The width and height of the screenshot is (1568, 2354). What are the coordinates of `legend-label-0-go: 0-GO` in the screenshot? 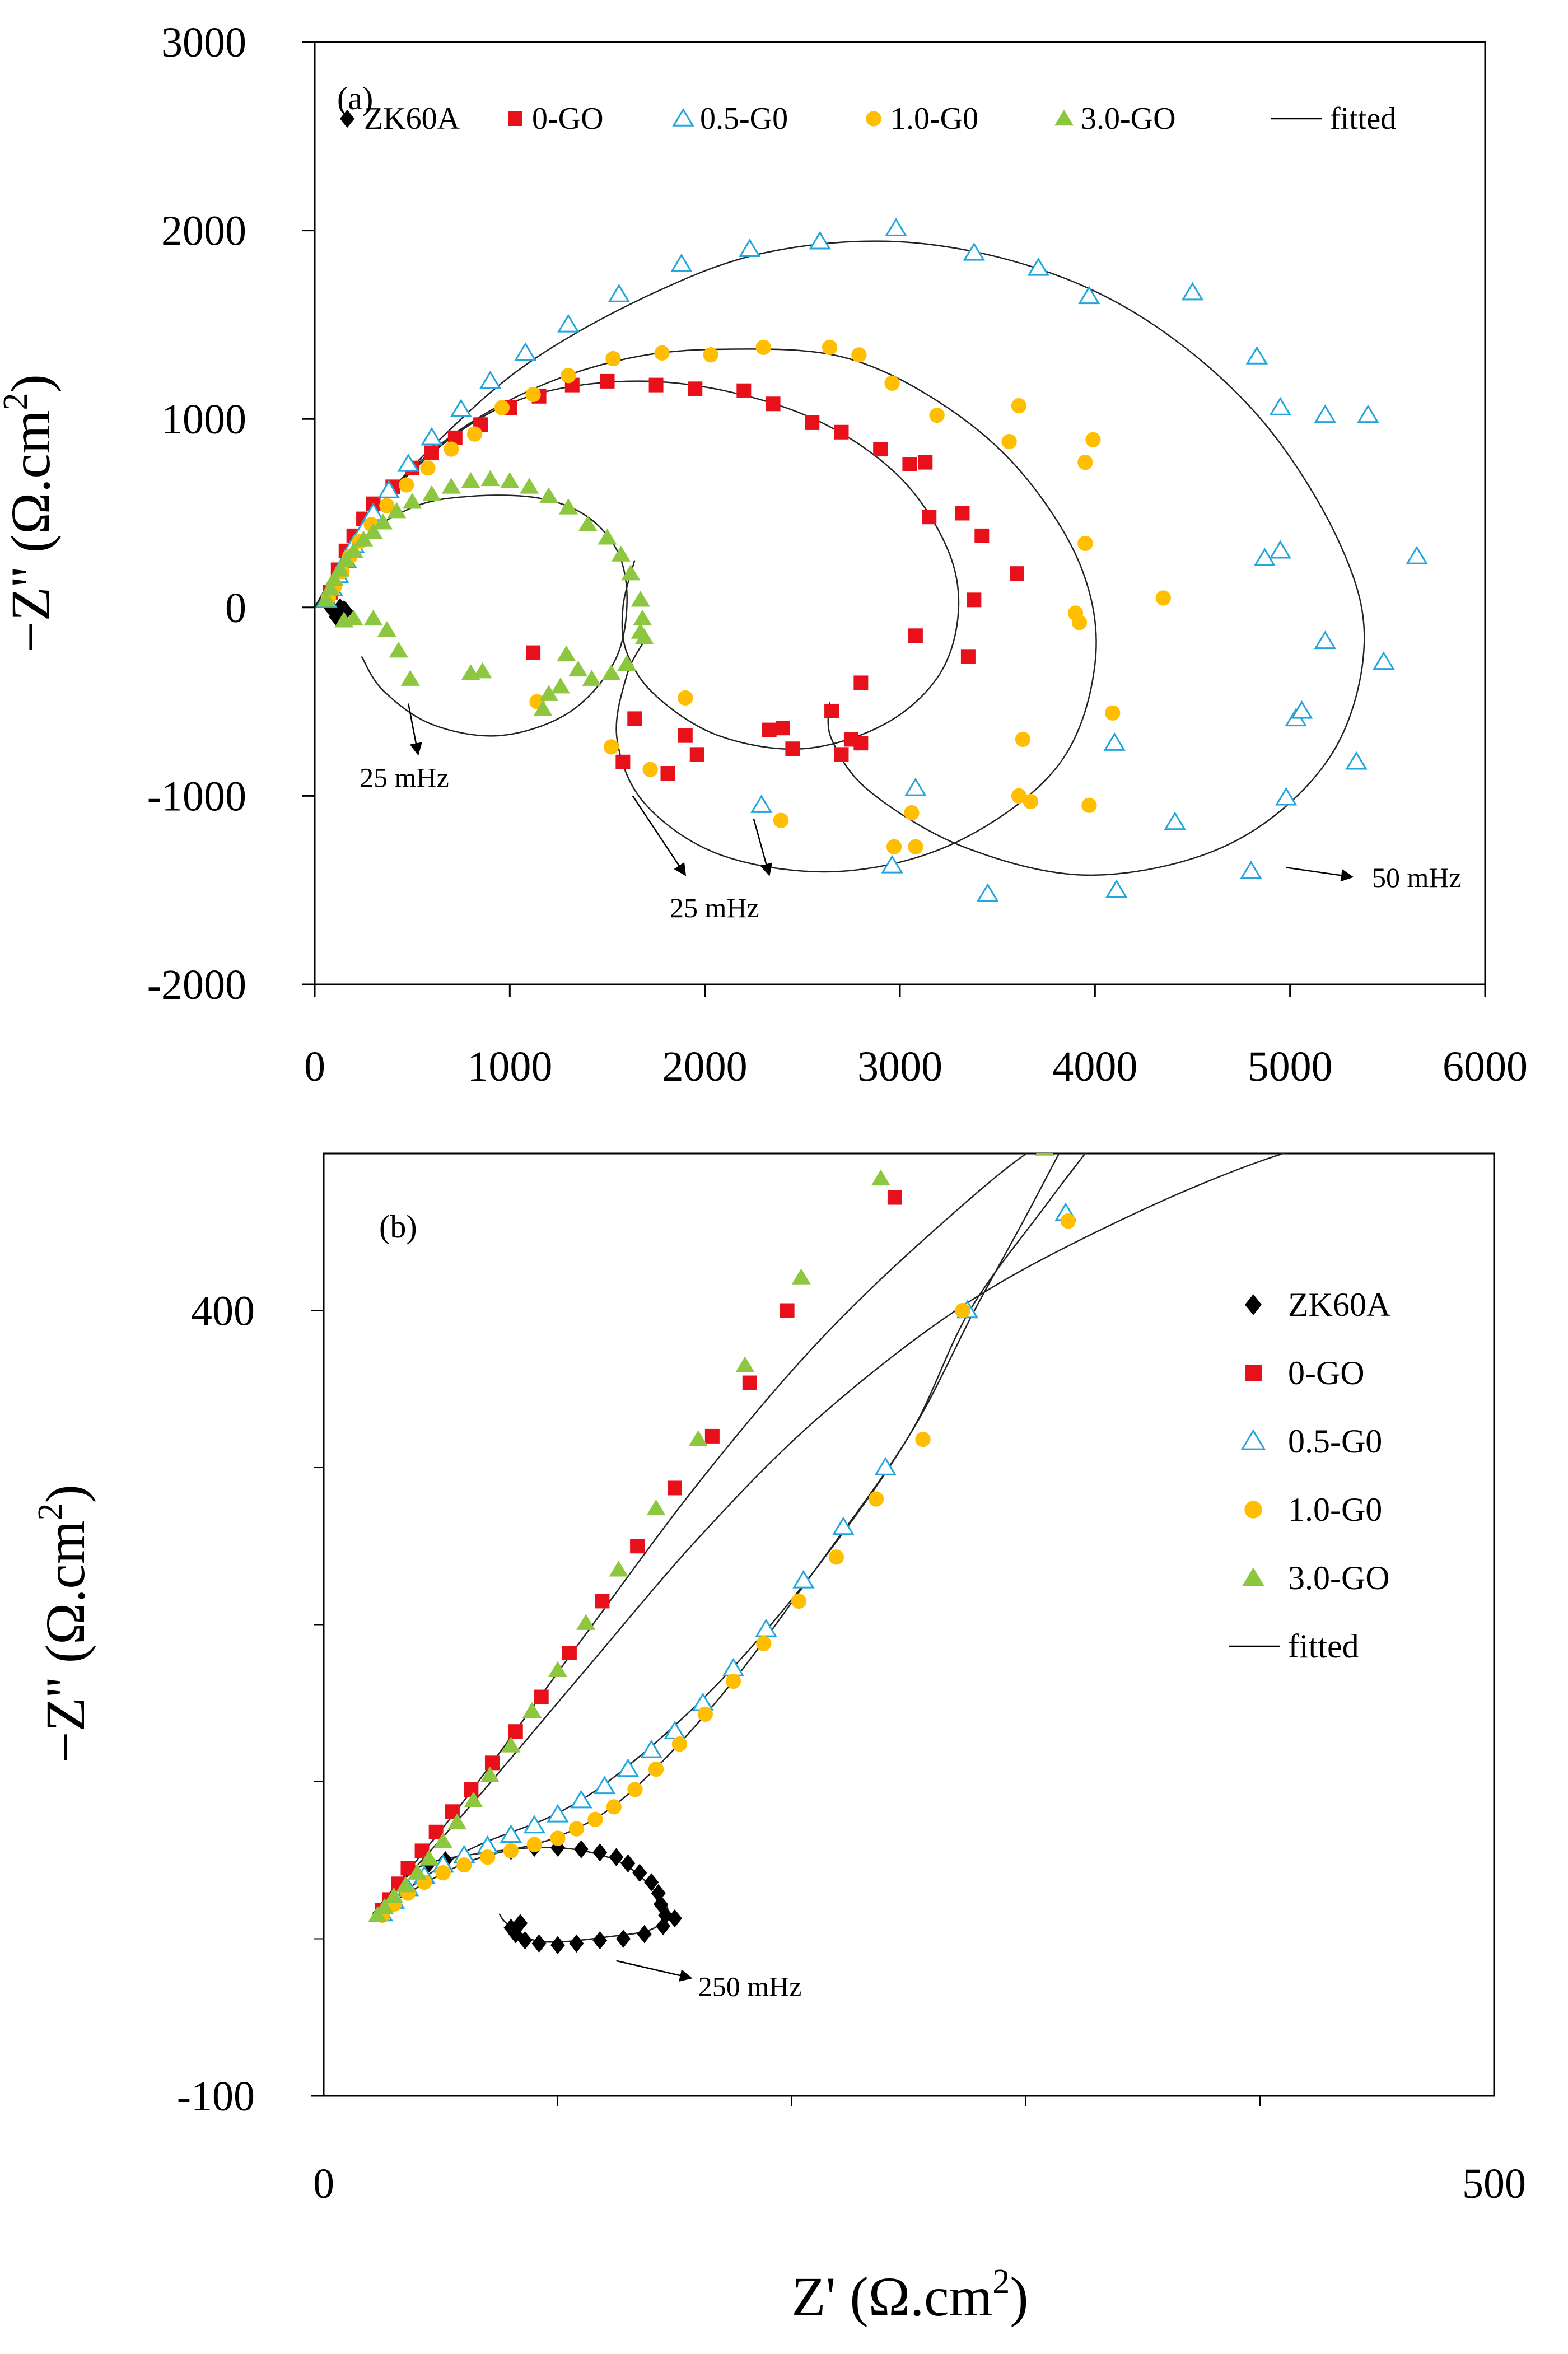 It's located at (1327, 1373).